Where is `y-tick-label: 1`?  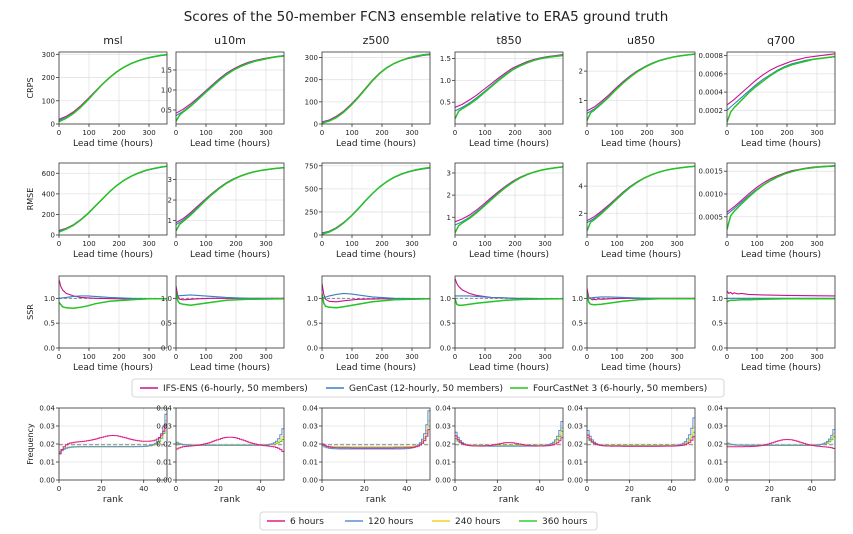 y-tick-label: 1 is located at coordinates (581, 101).